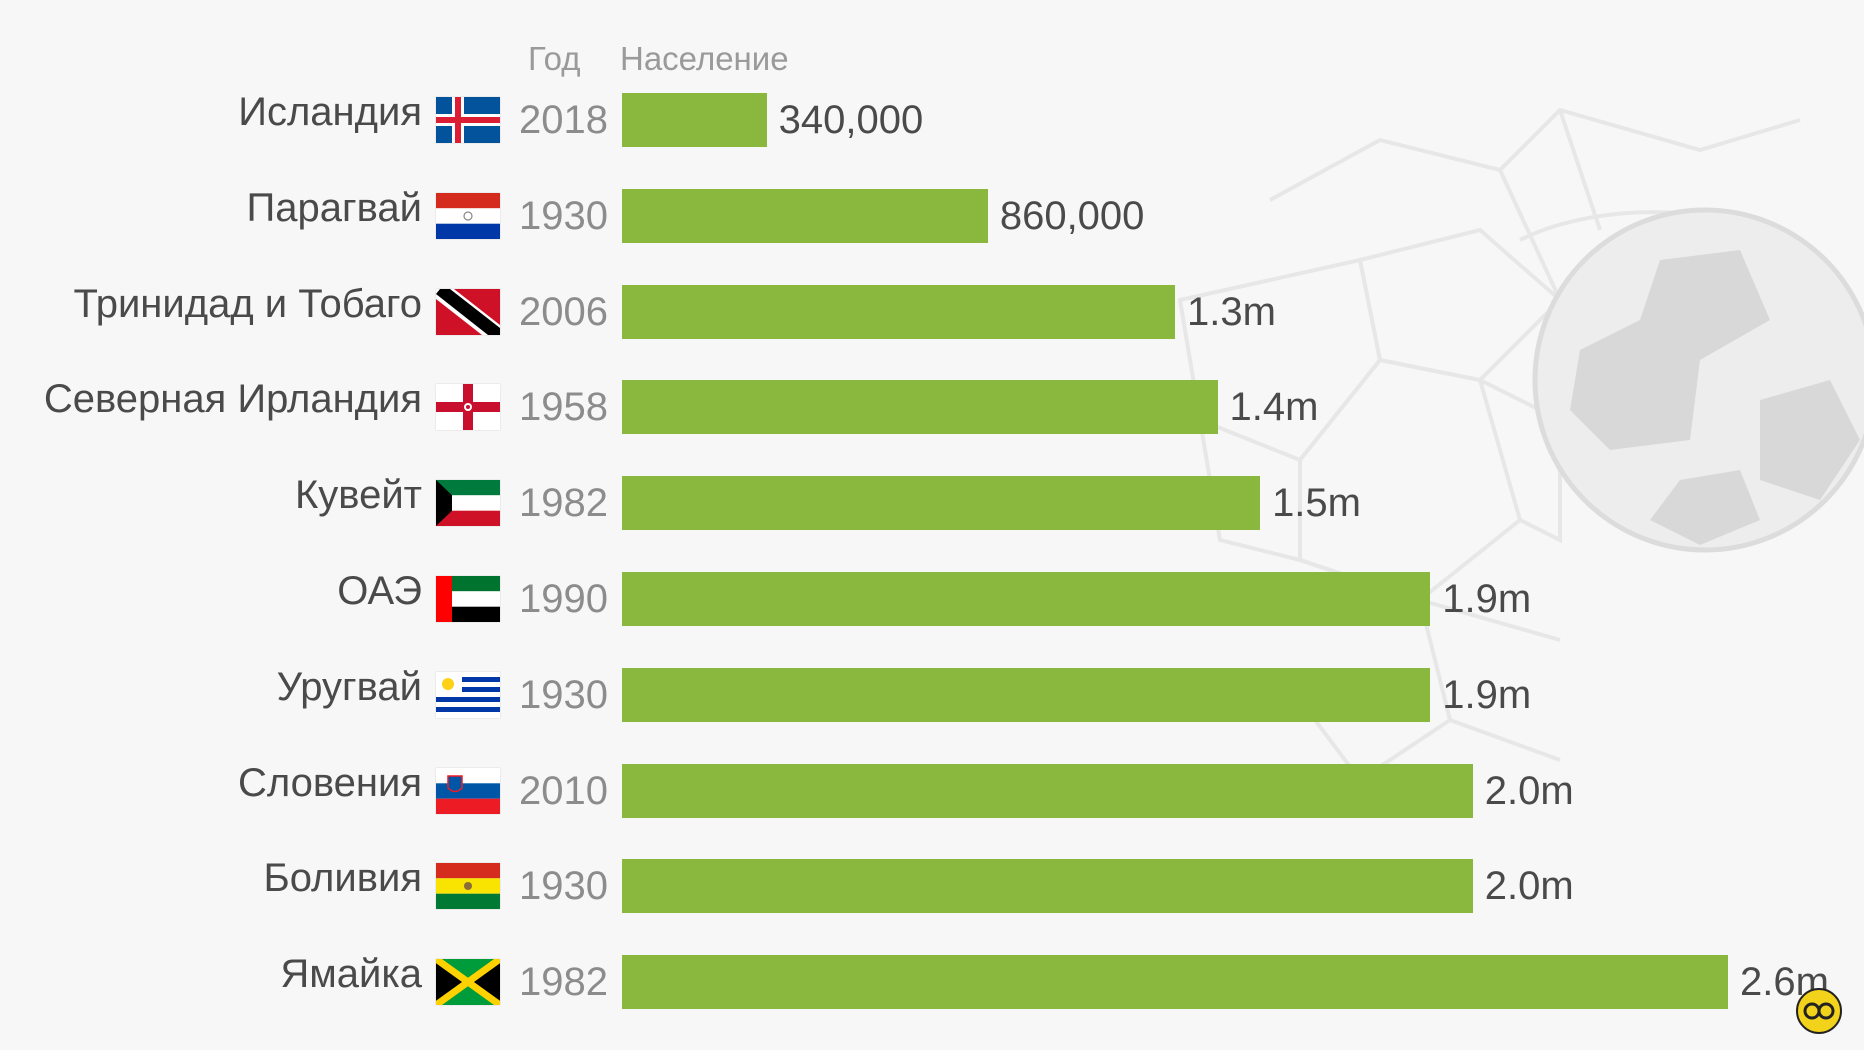  What do you see at coordinates (554, 58) in the screenshot?
I see `year-column-header: Год` at bounding box center [554, 58].